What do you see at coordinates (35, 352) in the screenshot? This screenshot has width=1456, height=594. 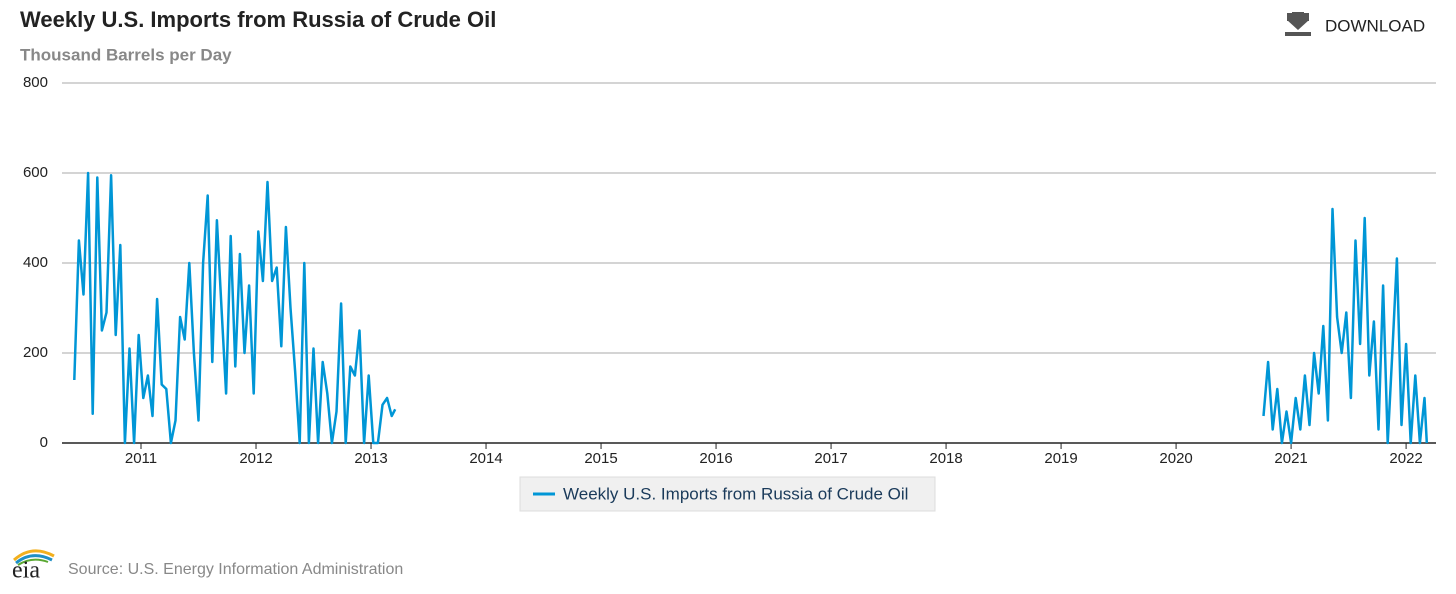 I see `y-tick-label: 200` at bounding box center [35, 352].